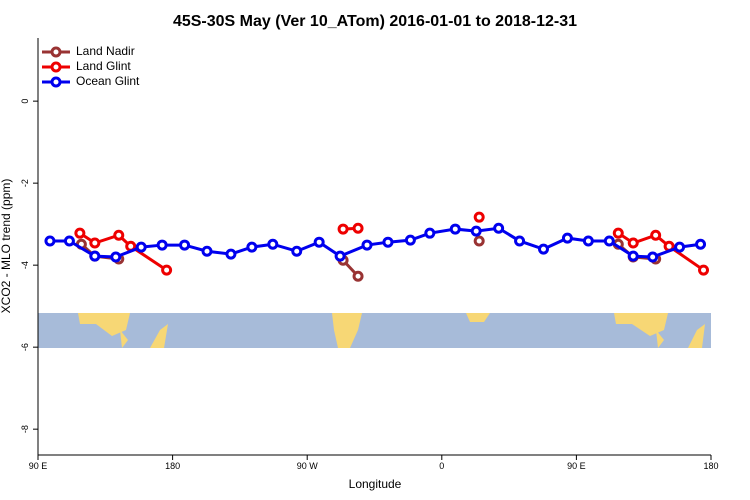 This screenshot has height=500, width=750. I want to click on y-axis-label: XCO2 - MLO trend (ppm), so click(6, 246).